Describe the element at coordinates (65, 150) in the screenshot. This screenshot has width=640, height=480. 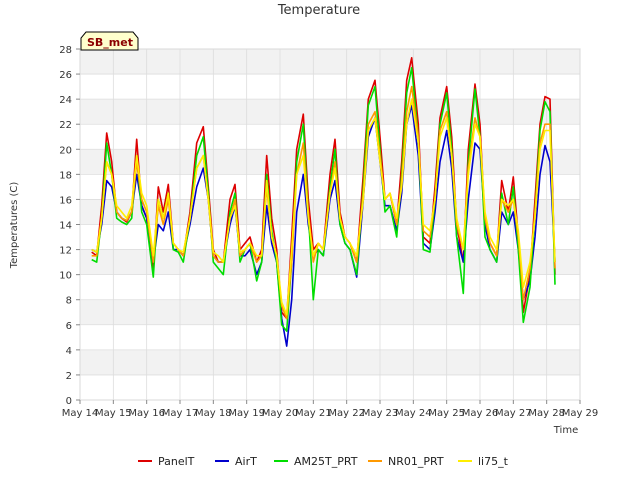
I see `y-tick-label: 20` at that location.